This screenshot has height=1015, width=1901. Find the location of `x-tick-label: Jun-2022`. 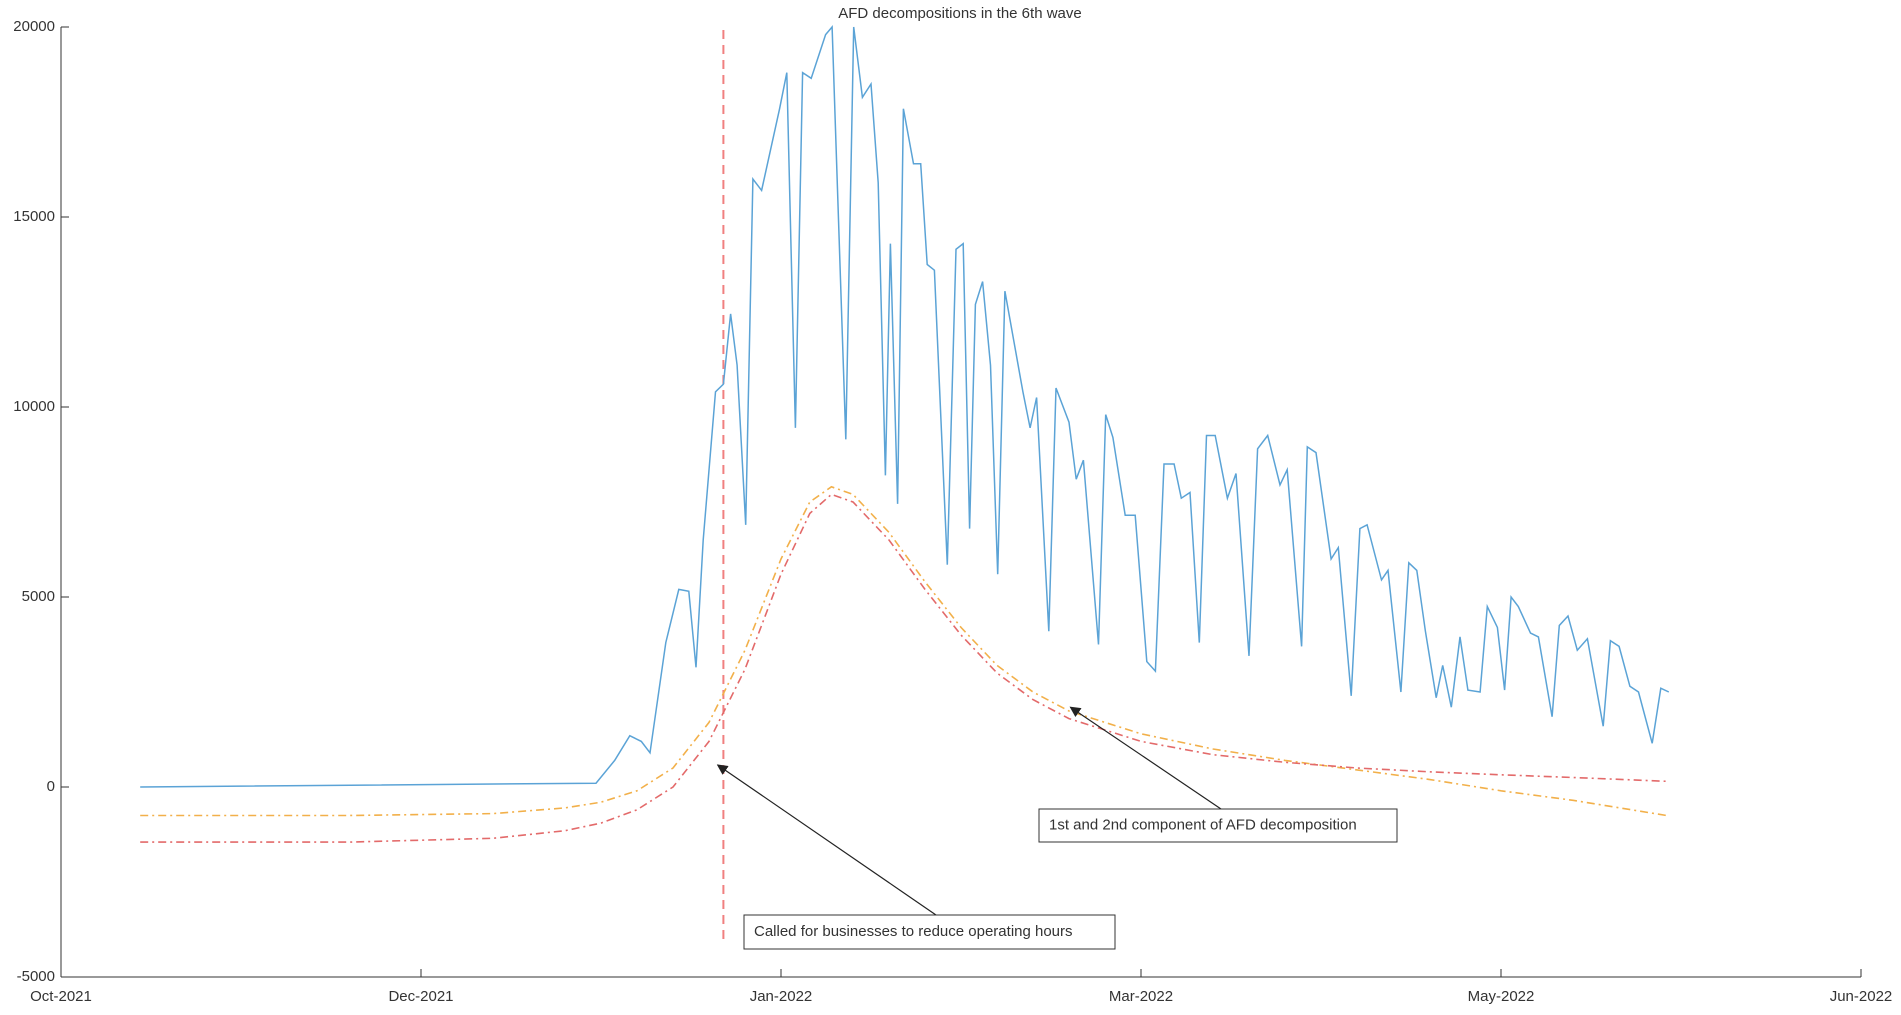

x-tick-label: Jun-2022 is located at coordinates (1861, 996).